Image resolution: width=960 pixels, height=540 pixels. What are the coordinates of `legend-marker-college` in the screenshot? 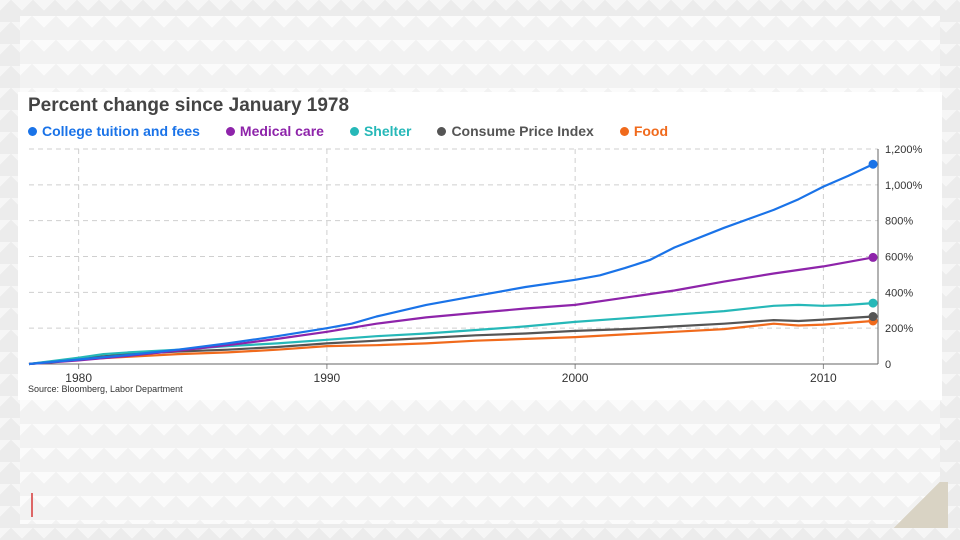 It's located at (32, 131).